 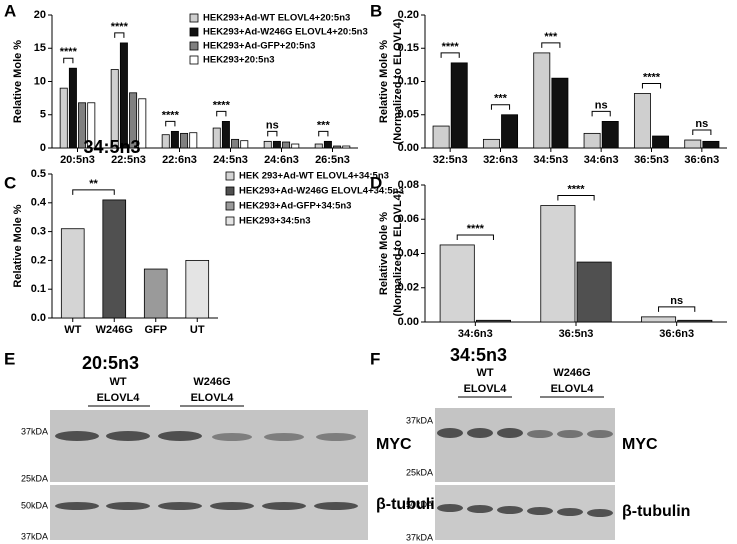 What do you see at coordinates (93, 184) in the screenshot?
I see `significance-label: **` at bounding box center [93, 184].